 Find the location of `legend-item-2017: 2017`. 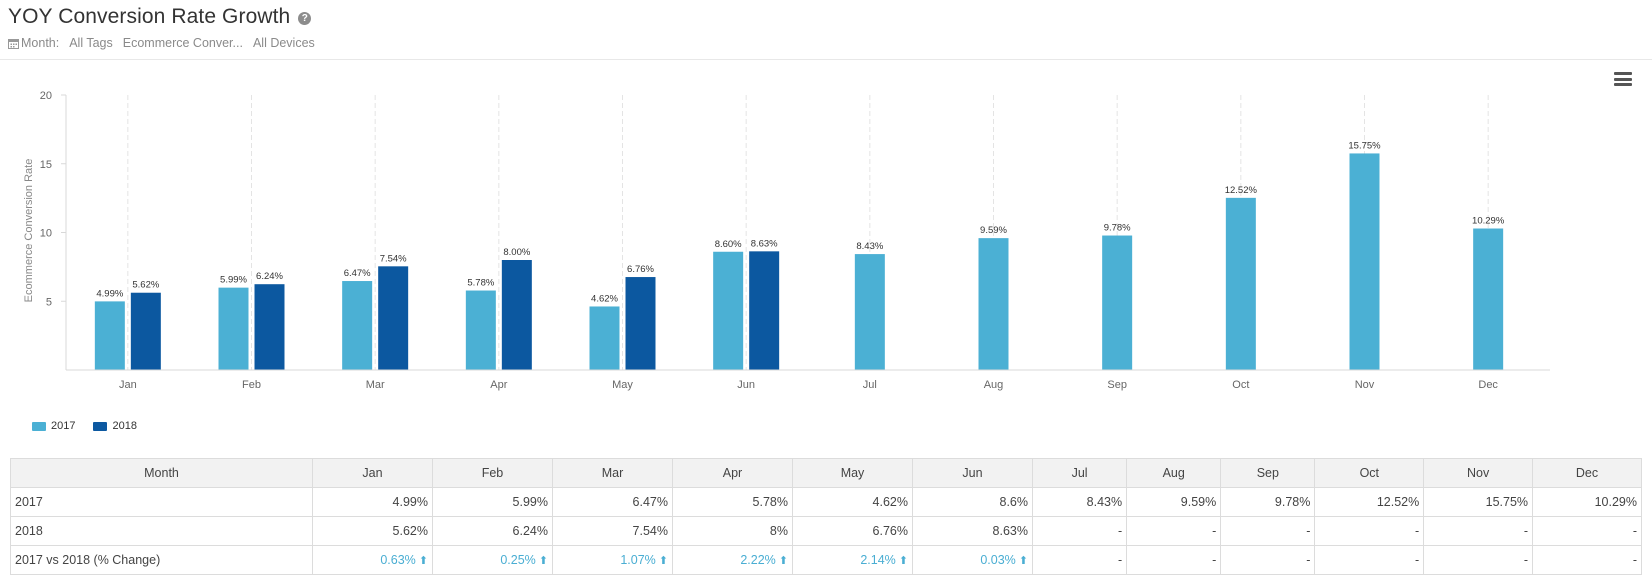

legend-item-2017: 2017 is located at coordinates (53, 426).